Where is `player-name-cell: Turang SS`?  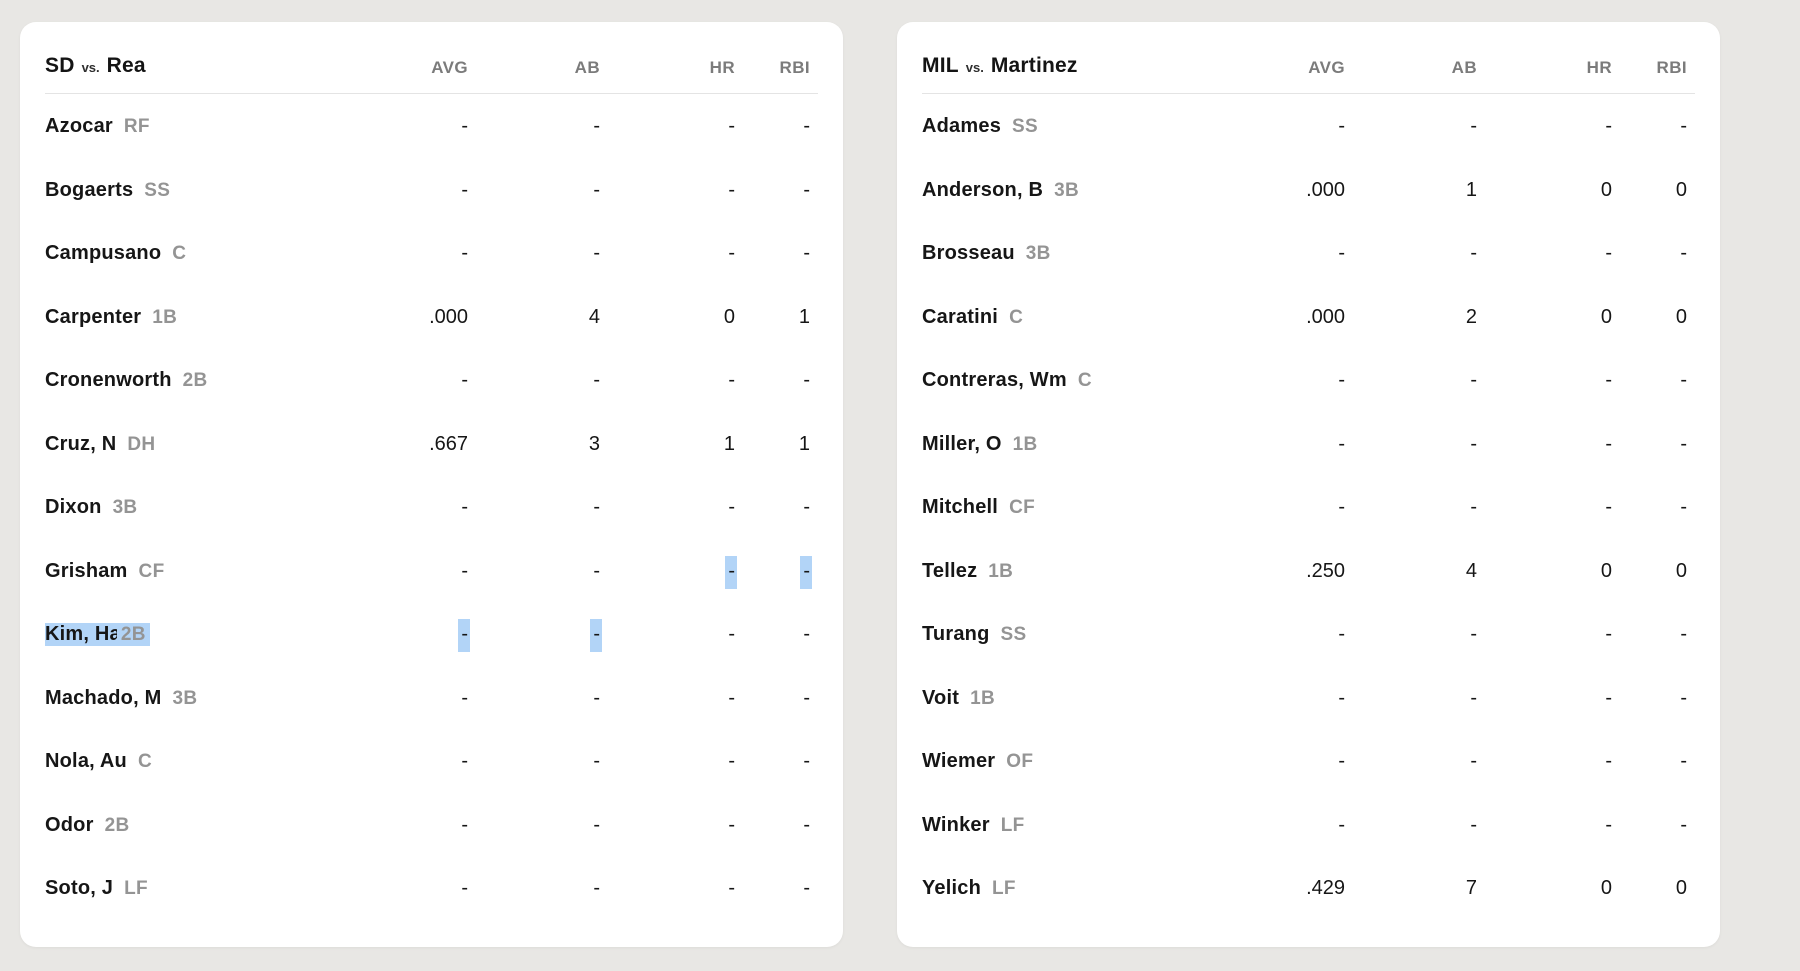 player-name-cell: Turang SS is located at coordinates (1073, 634).